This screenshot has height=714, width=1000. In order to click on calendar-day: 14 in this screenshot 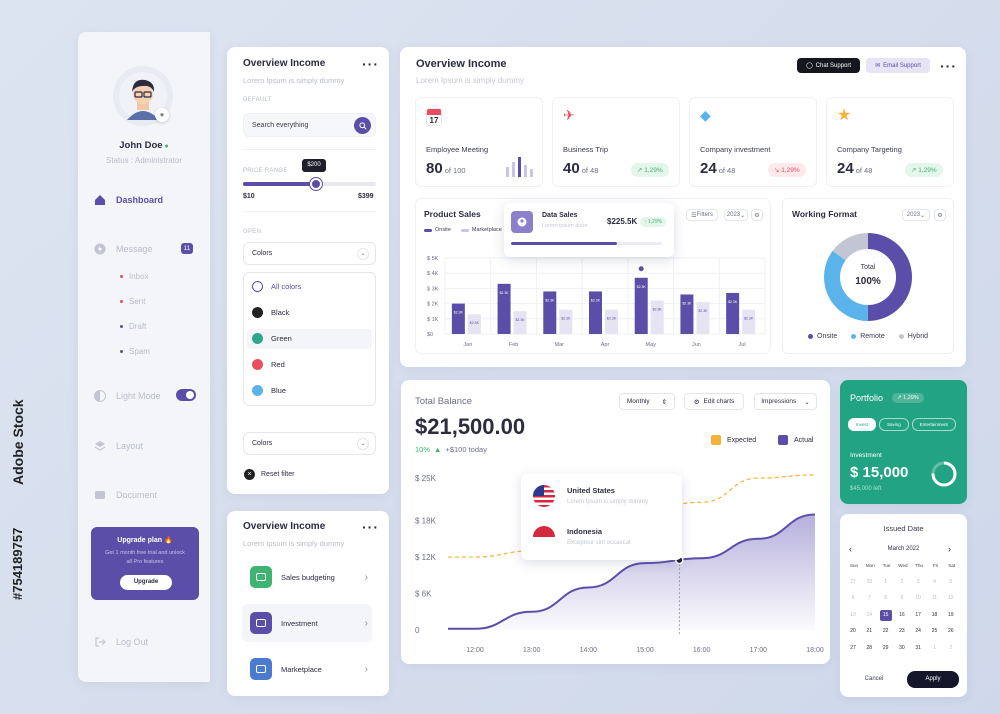, I will do `click(869, 614)`.